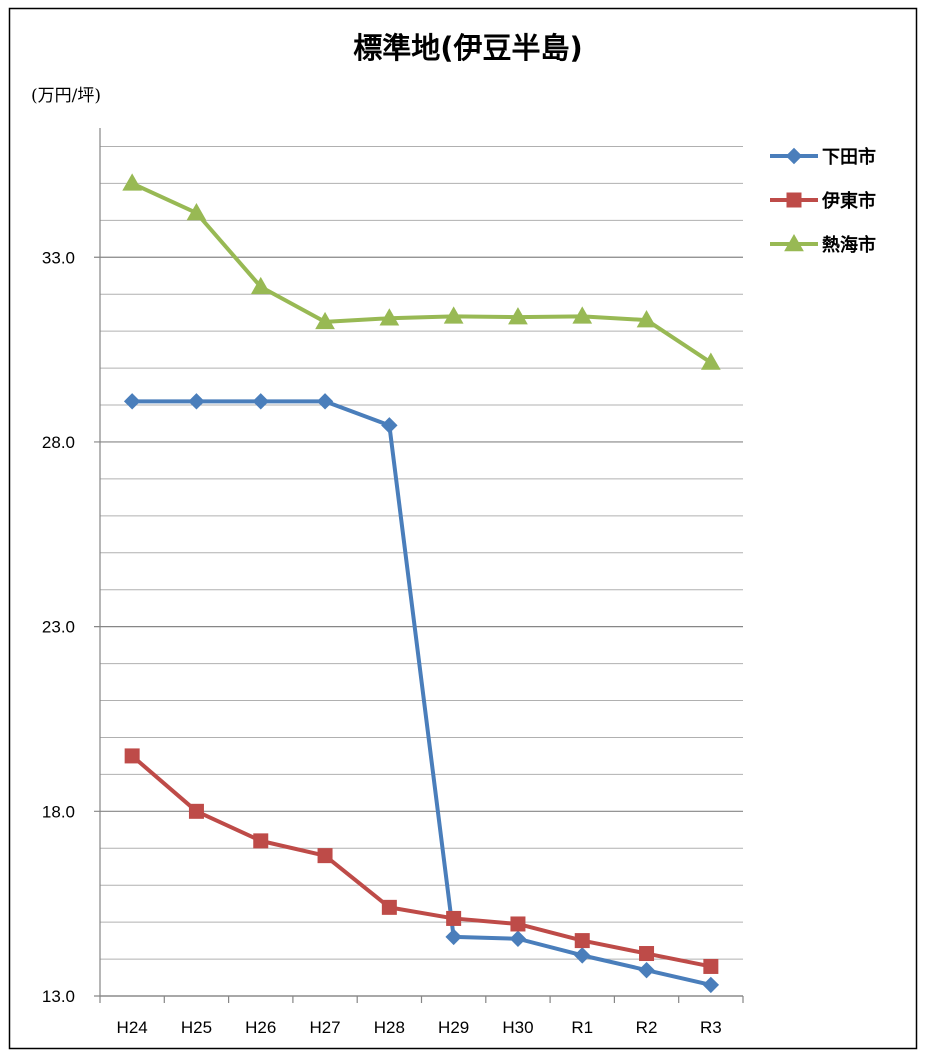  Describe the element at coordinates (849, 245) in the screenshot. I see `legend-label: 熱海市` at that location.